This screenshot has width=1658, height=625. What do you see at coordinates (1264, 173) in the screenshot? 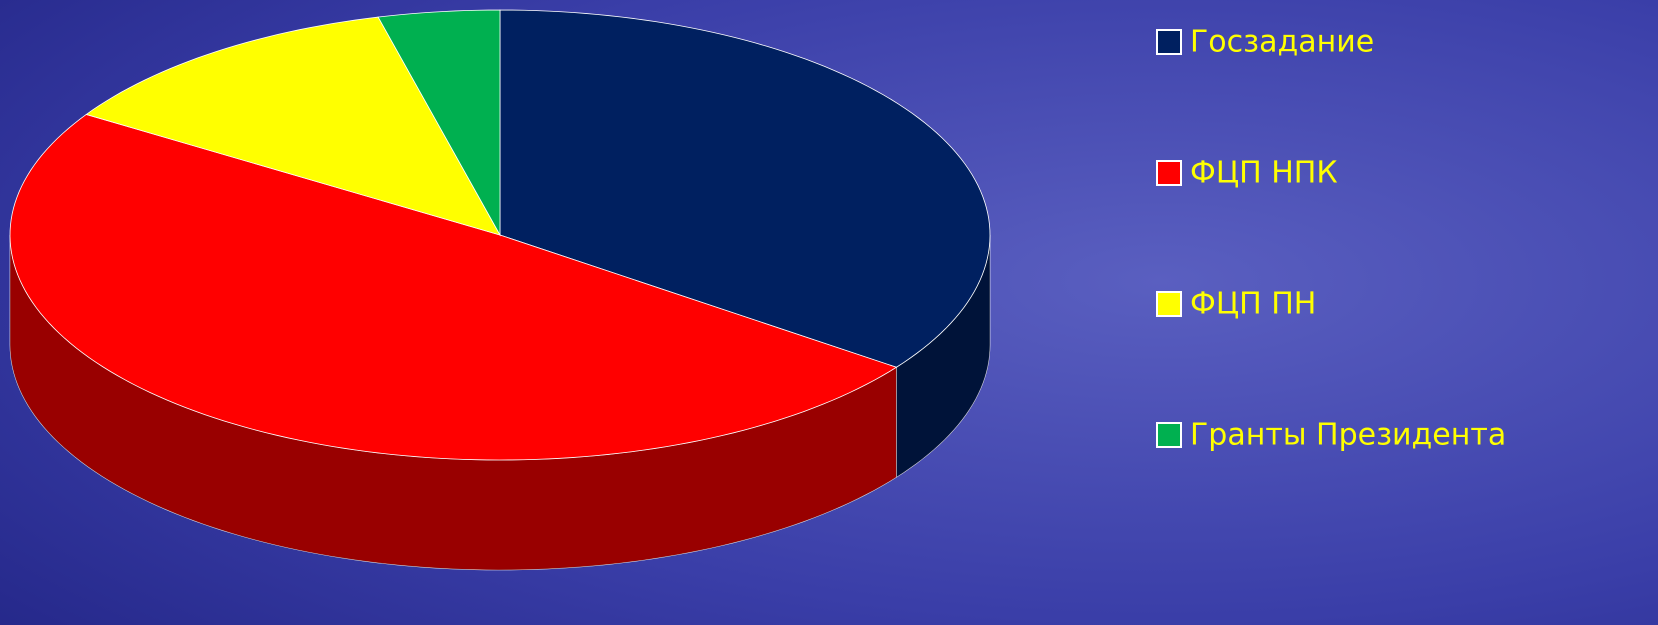
I see `legend-label: ФЦП НПК` at bounding box center [1264, 173].